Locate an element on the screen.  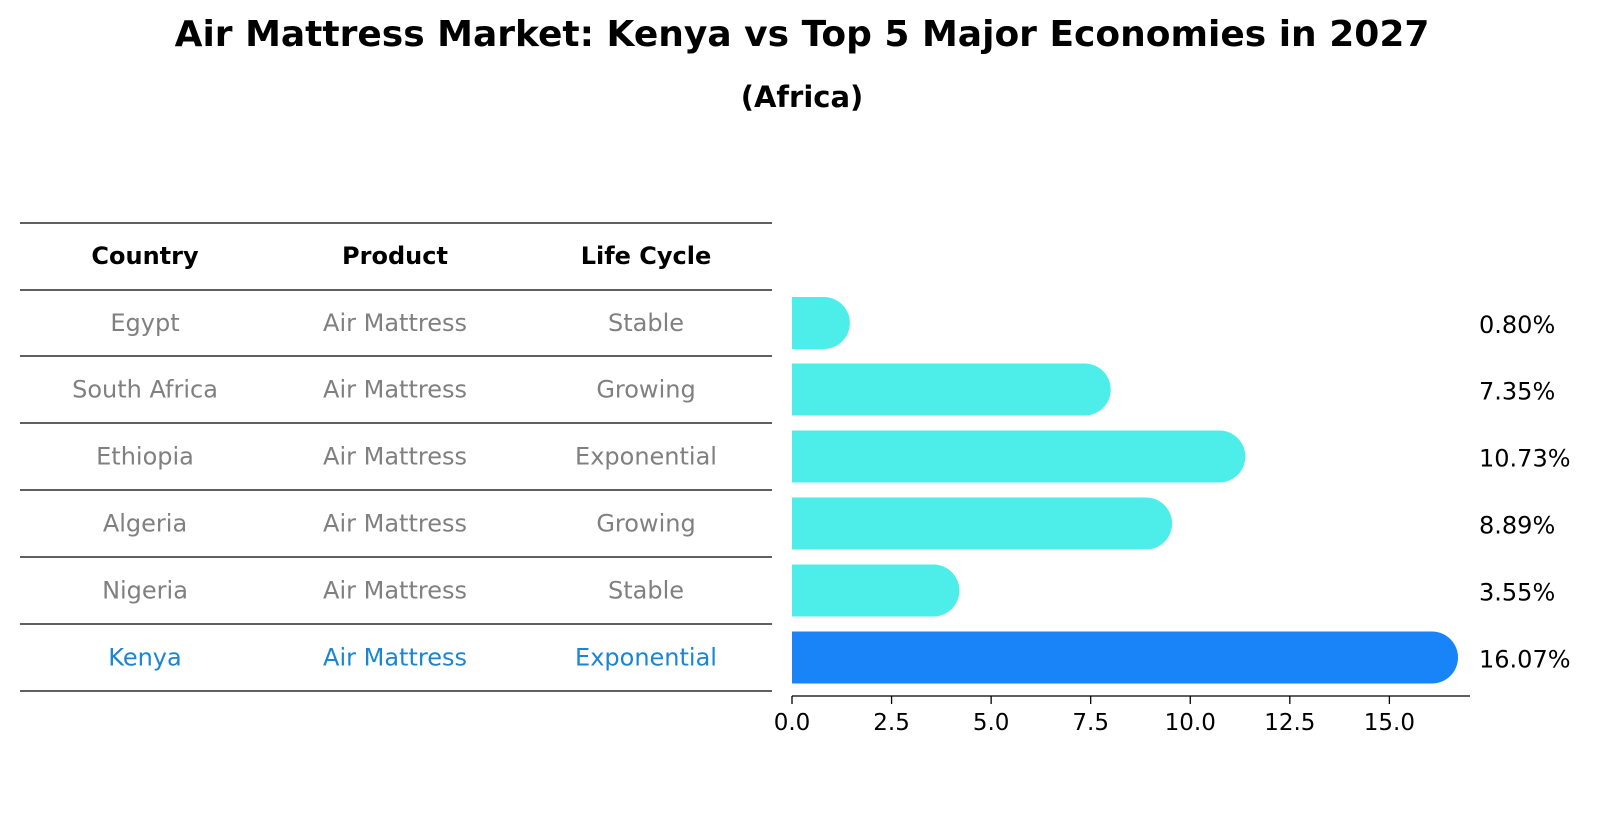
x-tick-label: 5.0 is located at coordinates (991, 723).